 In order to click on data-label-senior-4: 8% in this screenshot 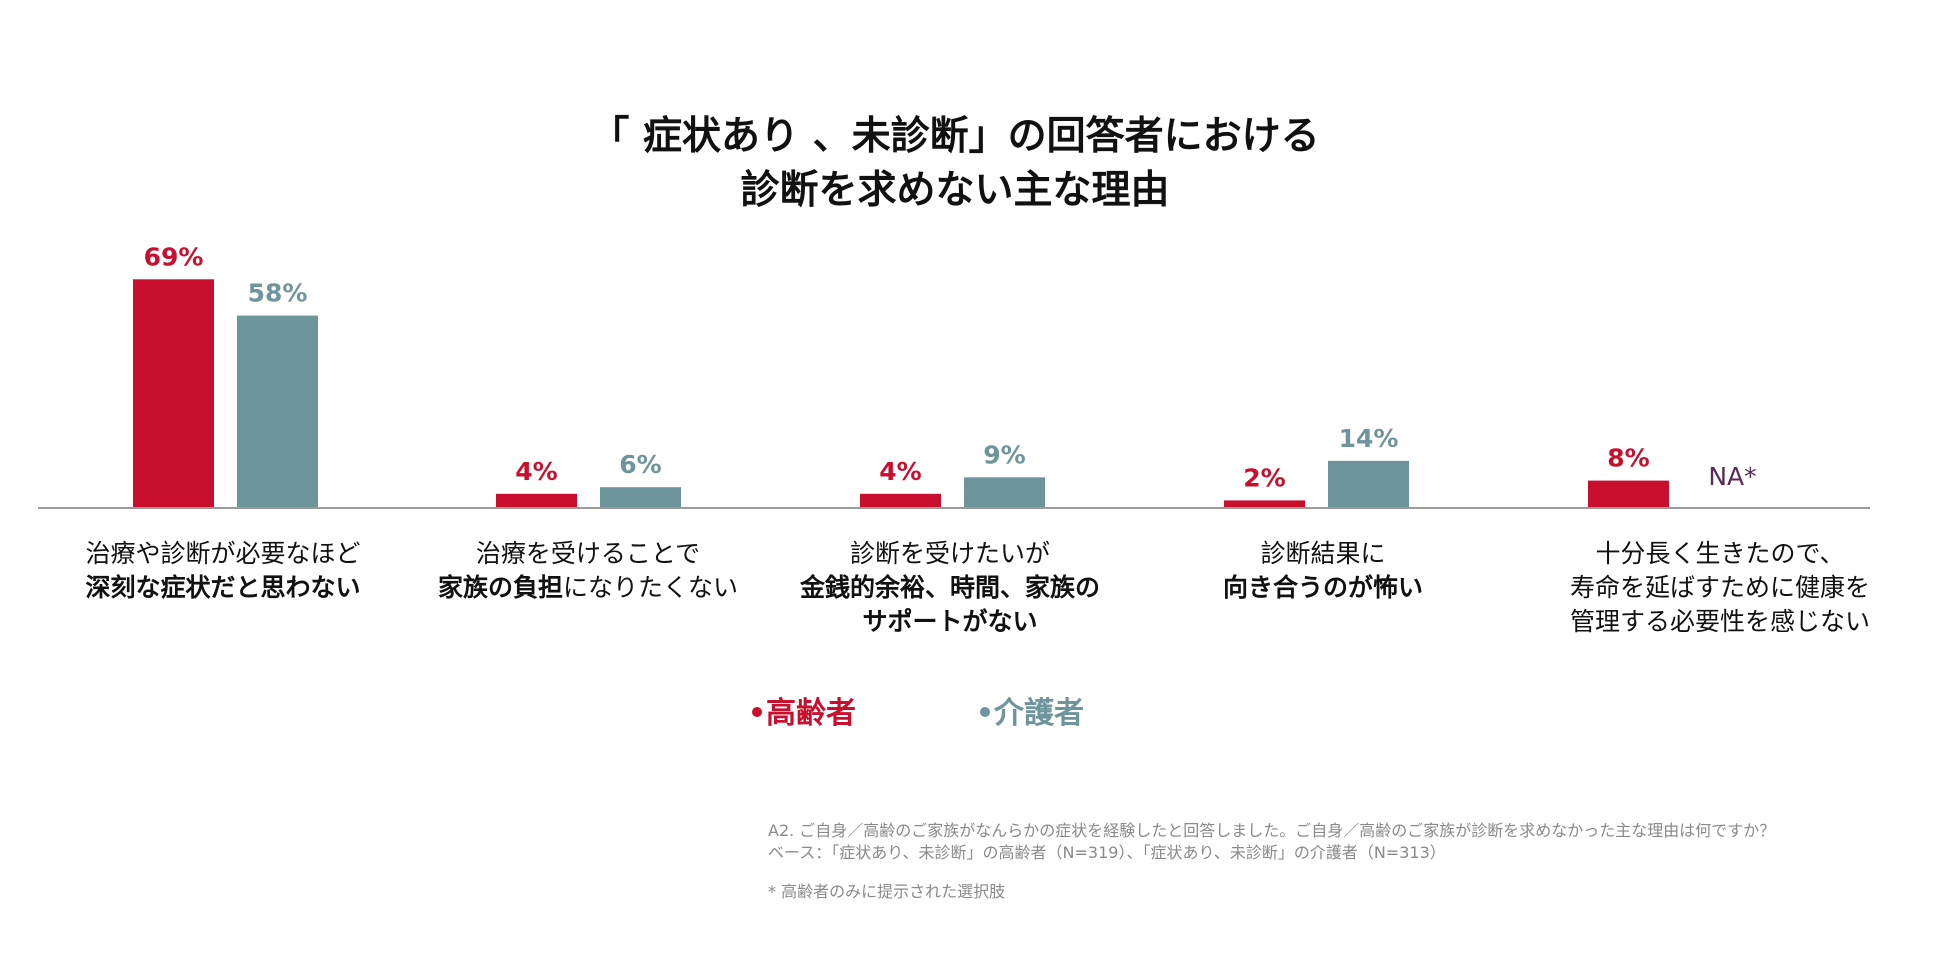, I will do `click(1628, 458)`.